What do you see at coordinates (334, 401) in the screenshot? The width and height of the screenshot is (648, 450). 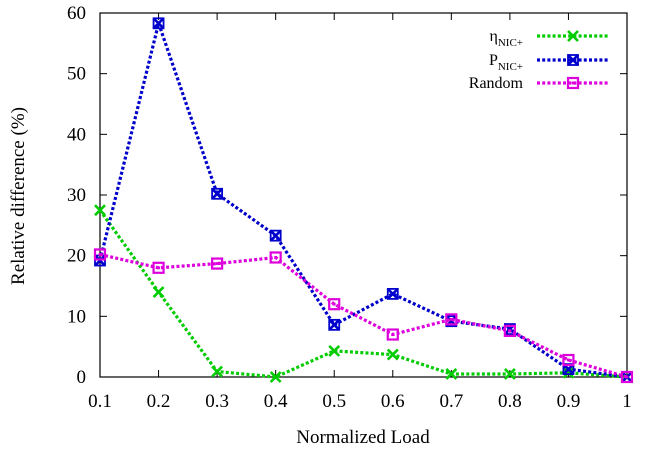 I see `x-tick-label: 0.5` at bounding box center [334, 401].